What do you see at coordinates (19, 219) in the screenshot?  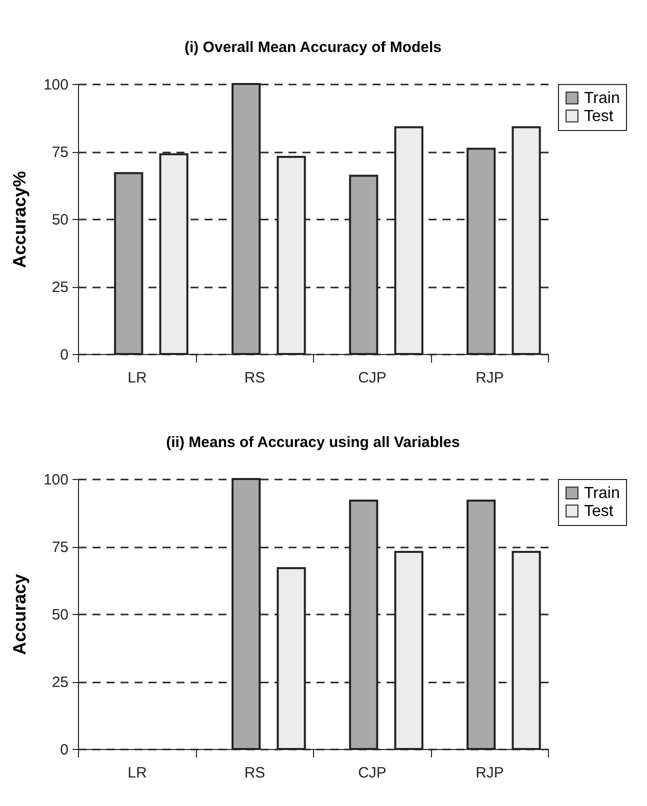 I see `y-axis-title: Accuracy%` at bounding box center [19, 219].